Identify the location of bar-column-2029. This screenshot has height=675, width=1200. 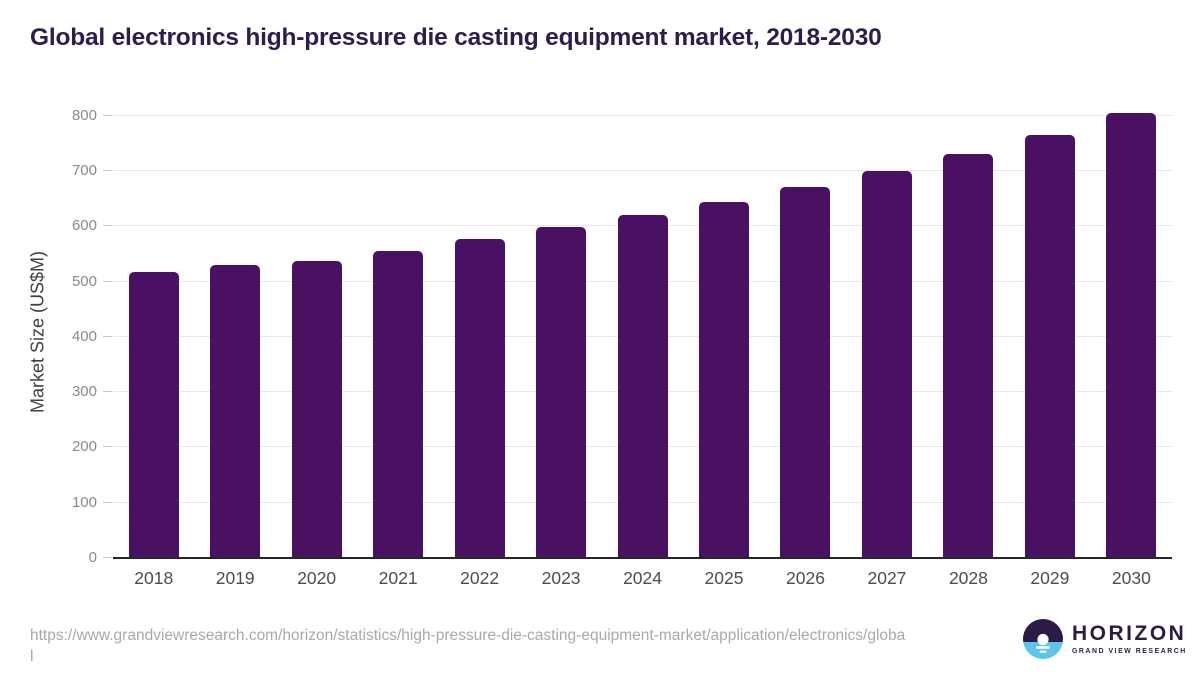
(1049, 327).